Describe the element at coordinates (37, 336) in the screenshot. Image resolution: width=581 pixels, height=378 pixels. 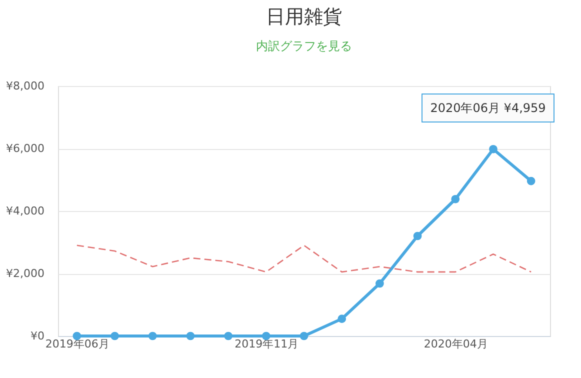
I see `y-tick-label: ¥0` at that location.